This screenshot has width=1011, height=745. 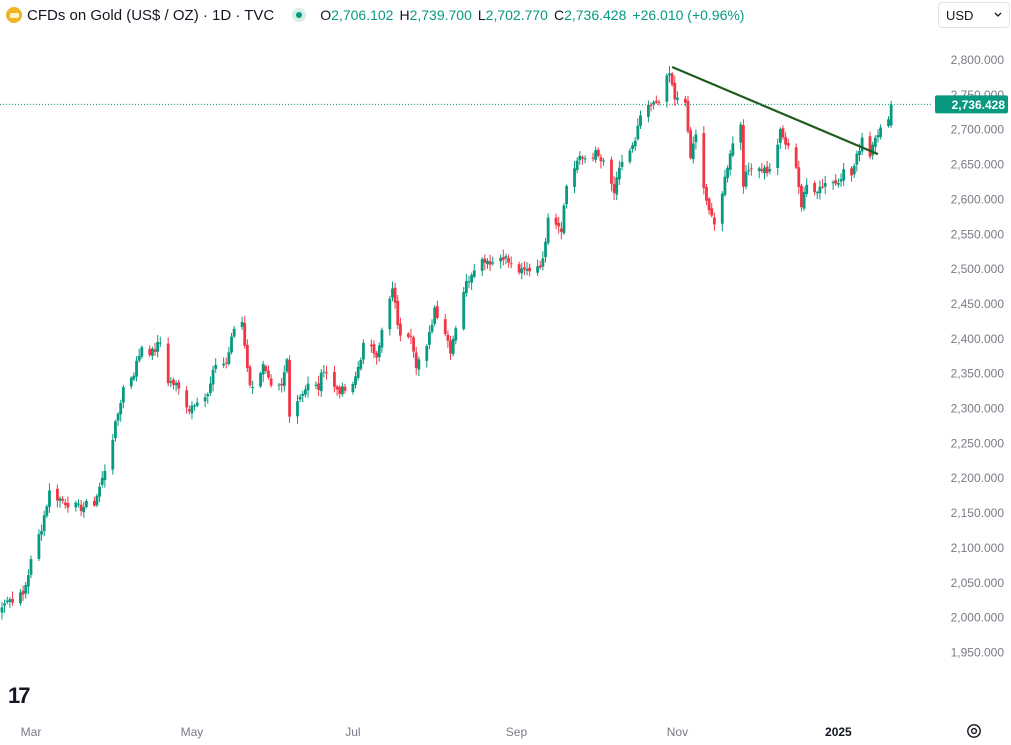 What do you see at coordinates (974, 15) in the screenshot?
I see `currency-select: USD` at bounding box center [974, 15].